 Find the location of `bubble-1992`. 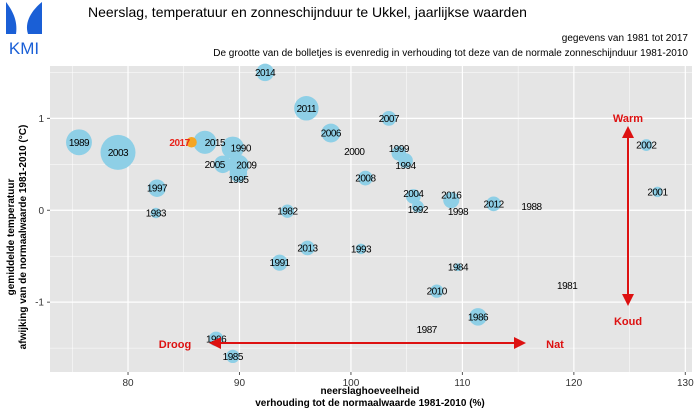

bubble-1992 is located at coordinates (417, 206).